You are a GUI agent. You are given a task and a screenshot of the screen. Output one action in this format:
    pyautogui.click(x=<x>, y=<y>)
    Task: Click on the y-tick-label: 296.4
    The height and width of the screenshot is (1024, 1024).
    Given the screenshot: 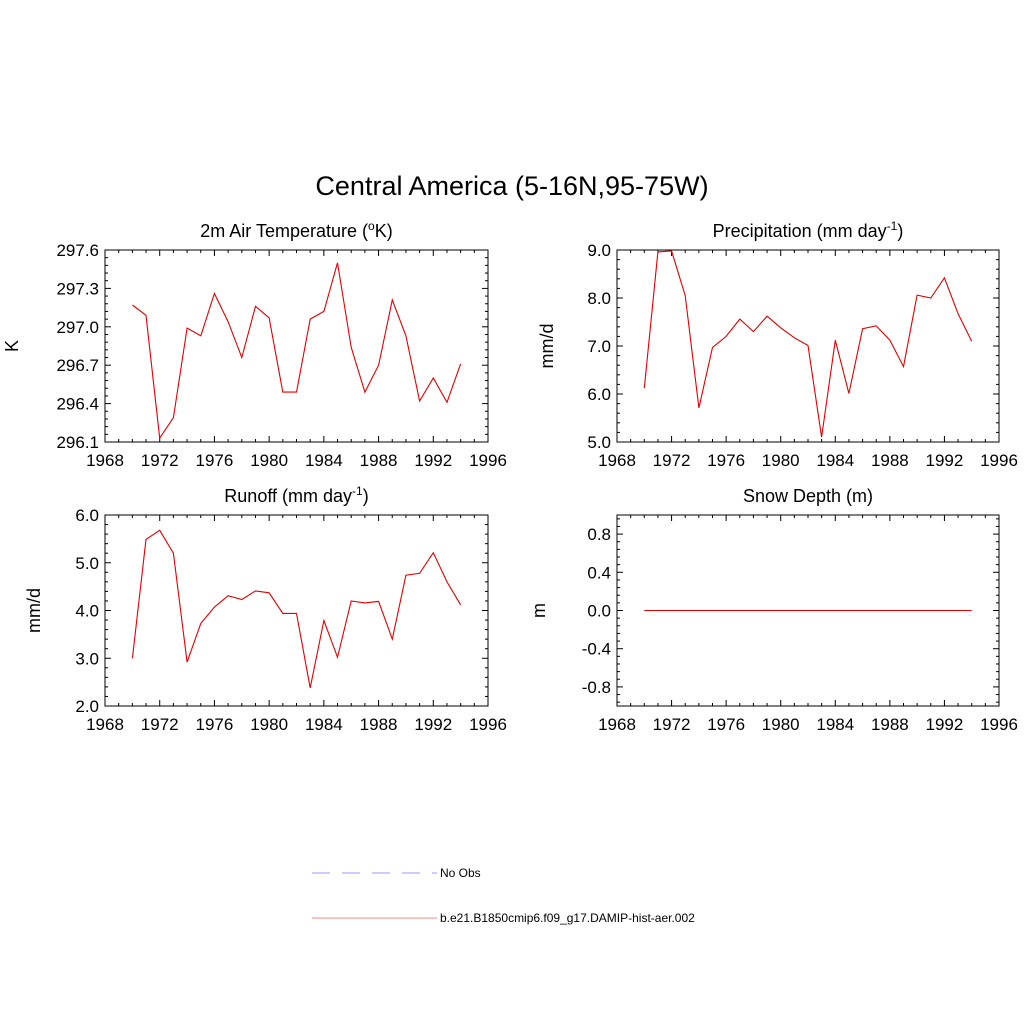 What is the action you would take?
    pyautogui.click(x=77, y=404)
    